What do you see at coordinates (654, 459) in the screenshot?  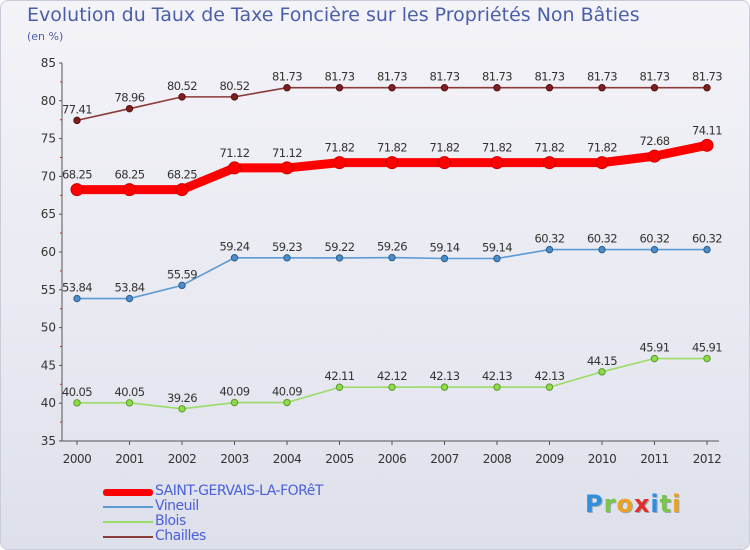 I see `x-tick-label: 2011` at bounding box center [654, 459].